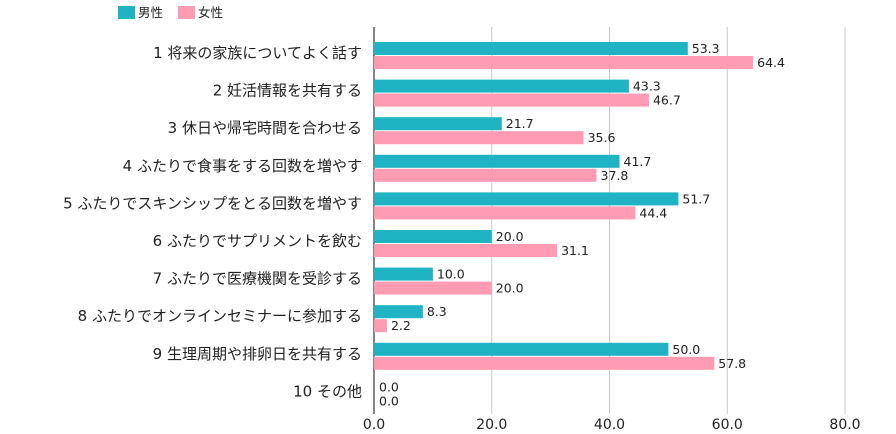 The image size is (896, 434). What do you see at coordinates (287, 91) in the screenshot?
I see `category-label: 2 妊活情報を共有する` at bounding box center [287, 91].